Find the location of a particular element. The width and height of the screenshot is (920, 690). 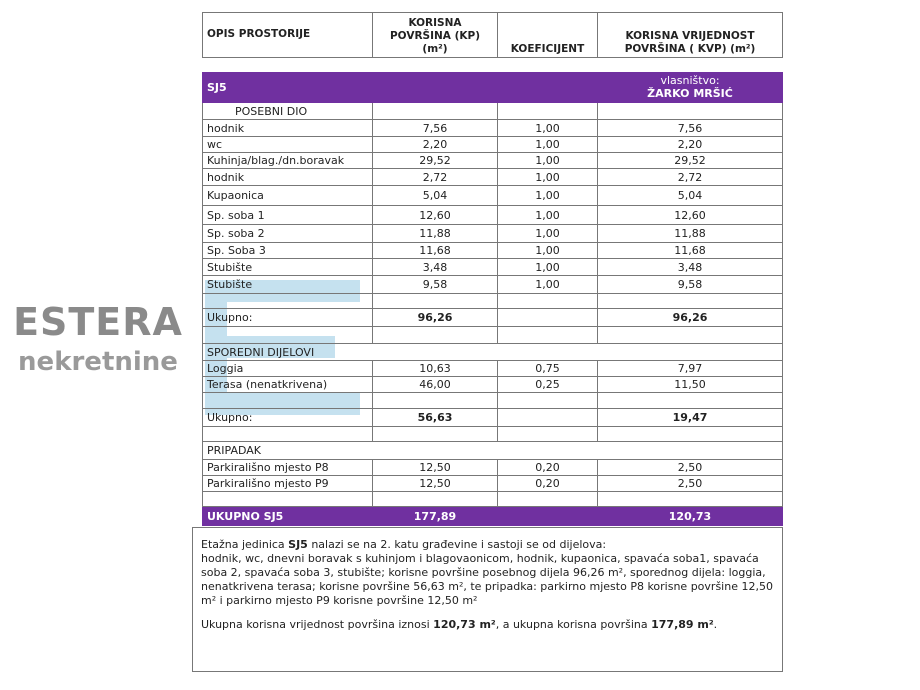

cell-area: 2,20 is located at coordinates (435, 144).